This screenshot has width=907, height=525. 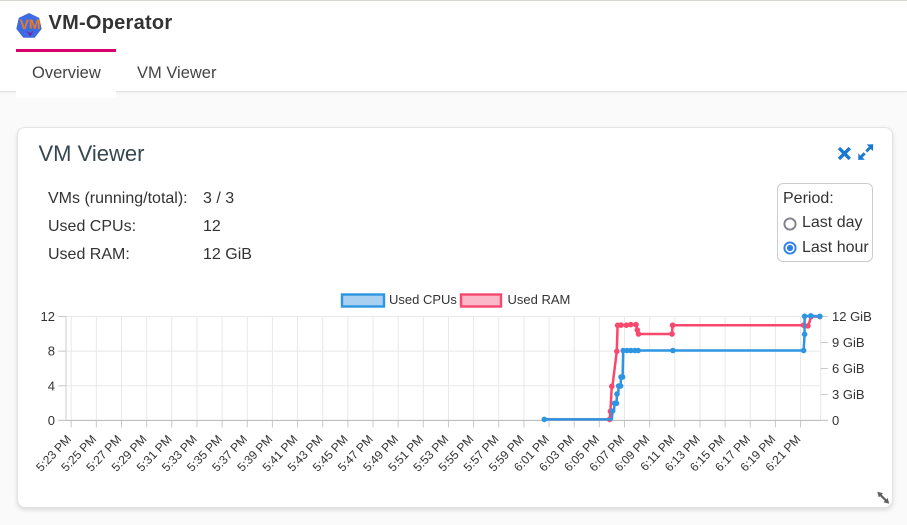 What do you see at coordinates (48, 316) in the screenshot?
I see `svg-text: 12` at bounding box center [48, 316].